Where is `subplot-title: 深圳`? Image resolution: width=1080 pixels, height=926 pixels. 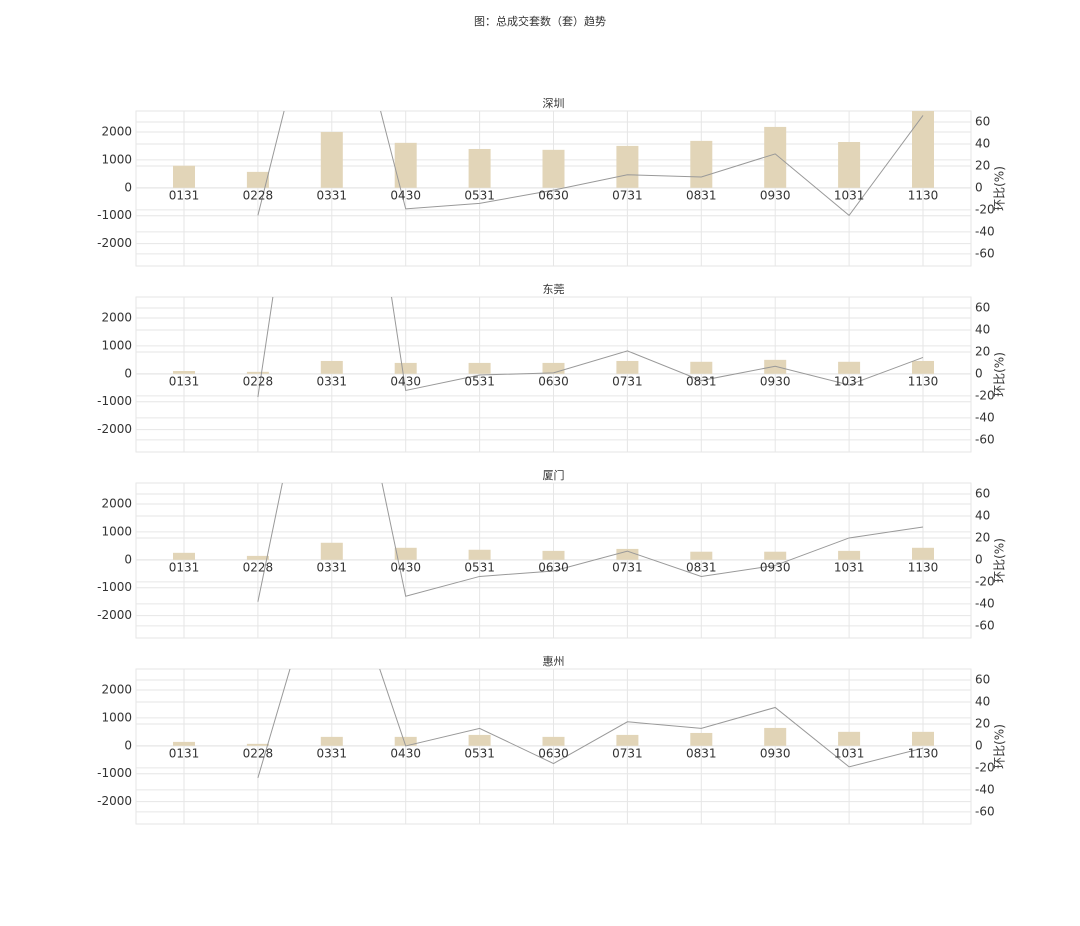 subplot-title: 深圳 is located at coordinates (554, 103).